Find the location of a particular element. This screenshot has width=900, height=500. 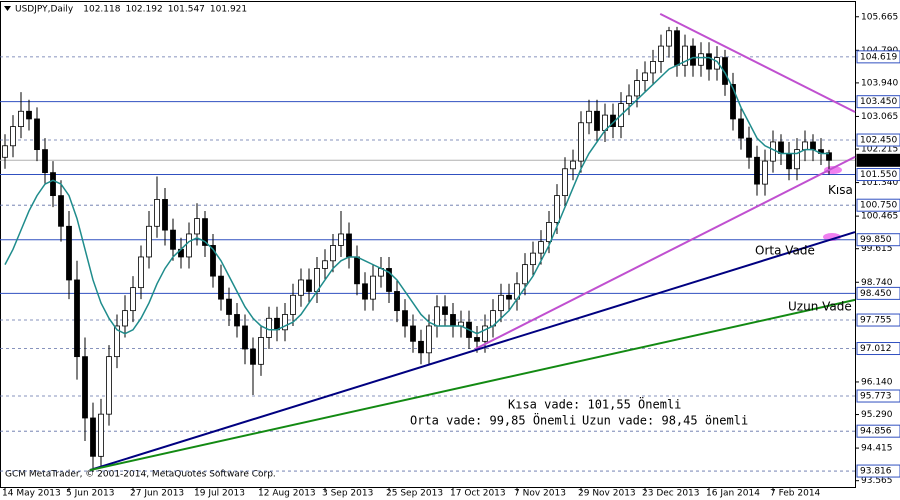

x-tick-label: 17 Oct 2013 is located at coordinates (478, 494).